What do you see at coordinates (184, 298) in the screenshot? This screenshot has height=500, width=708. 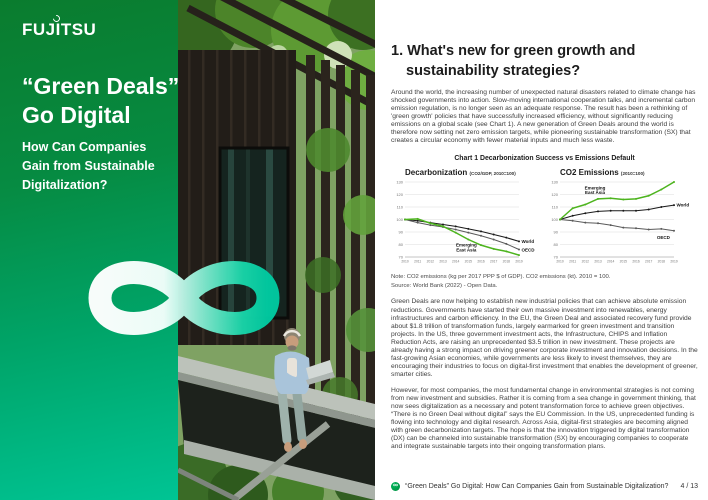 I see `infinity-symbol-icon` at bounding box center [184, 298].